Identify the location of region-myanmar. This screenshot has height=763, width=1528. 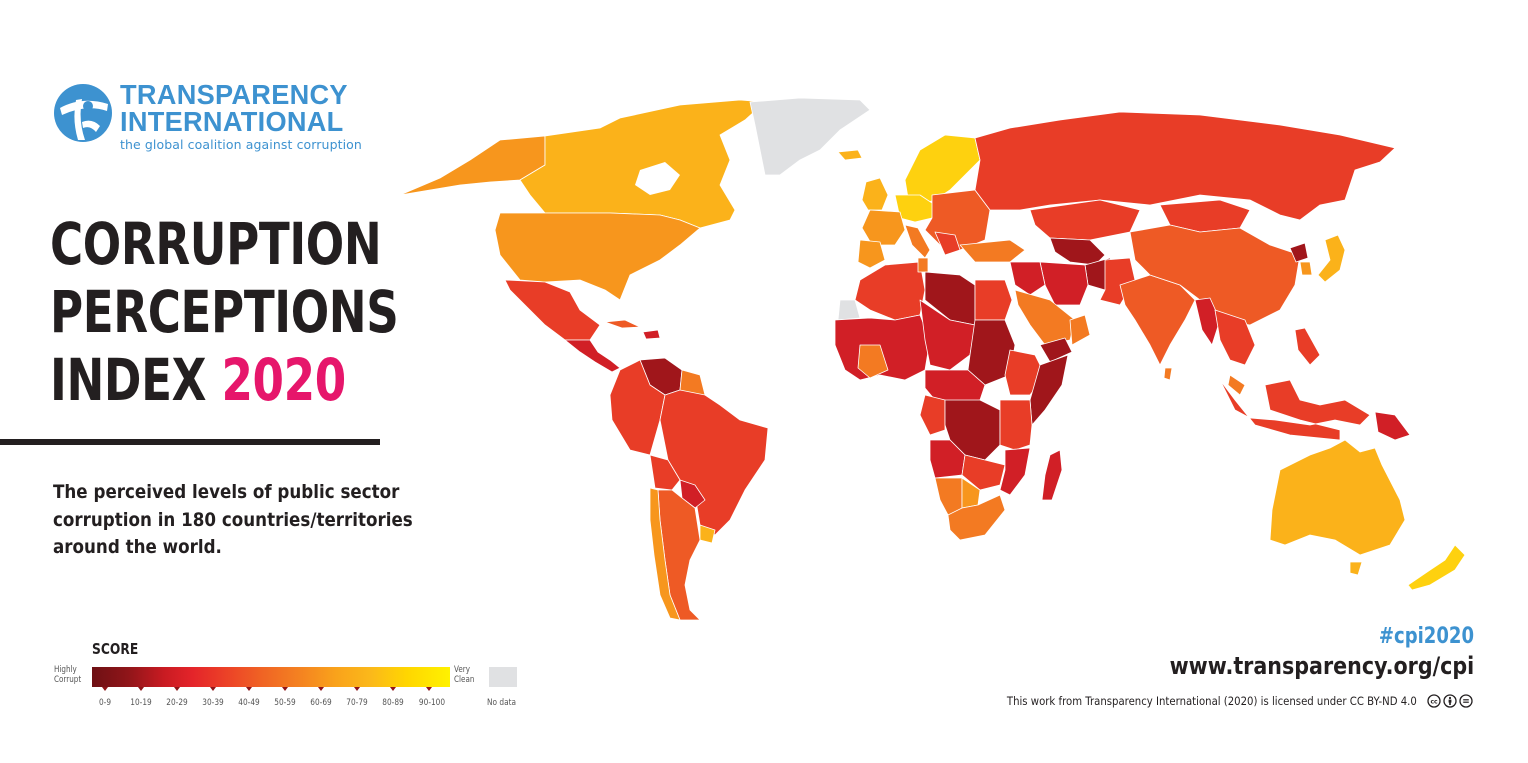
(1207, 321).